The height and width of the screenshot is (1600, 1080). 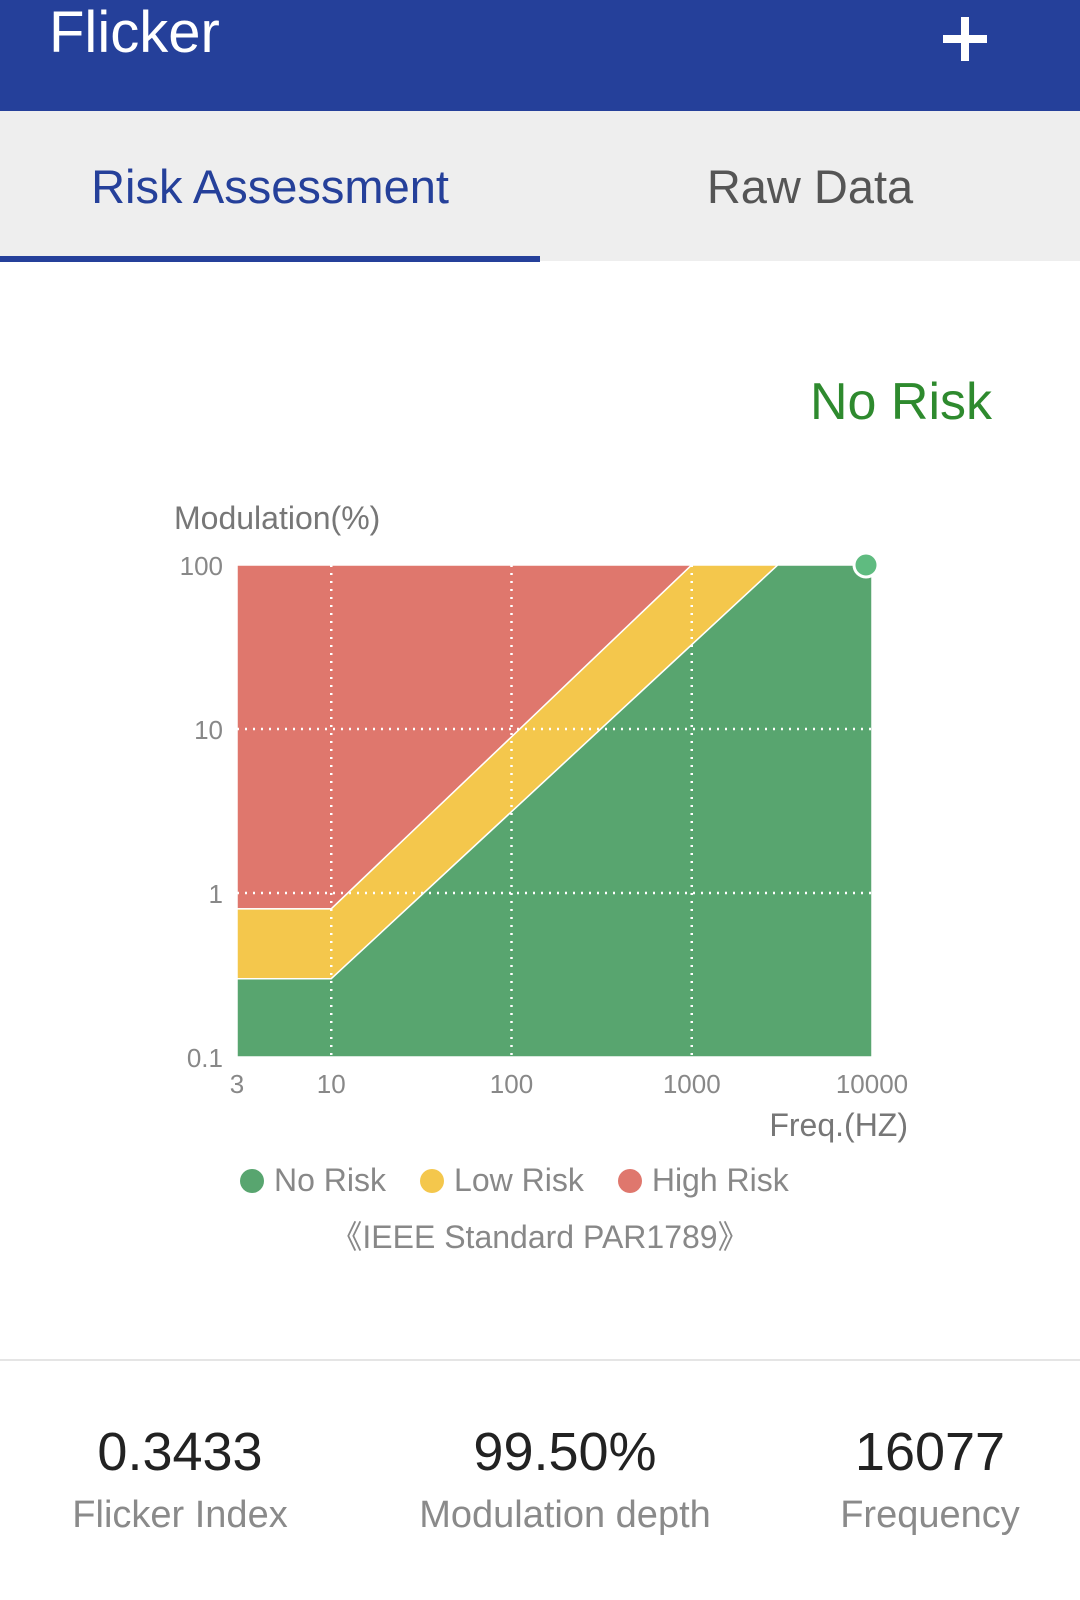 What do you see at coordinates (180, 1452) in the screenshot?
I see `metric-value: 0.3433` at bounding box center [180, 1452].